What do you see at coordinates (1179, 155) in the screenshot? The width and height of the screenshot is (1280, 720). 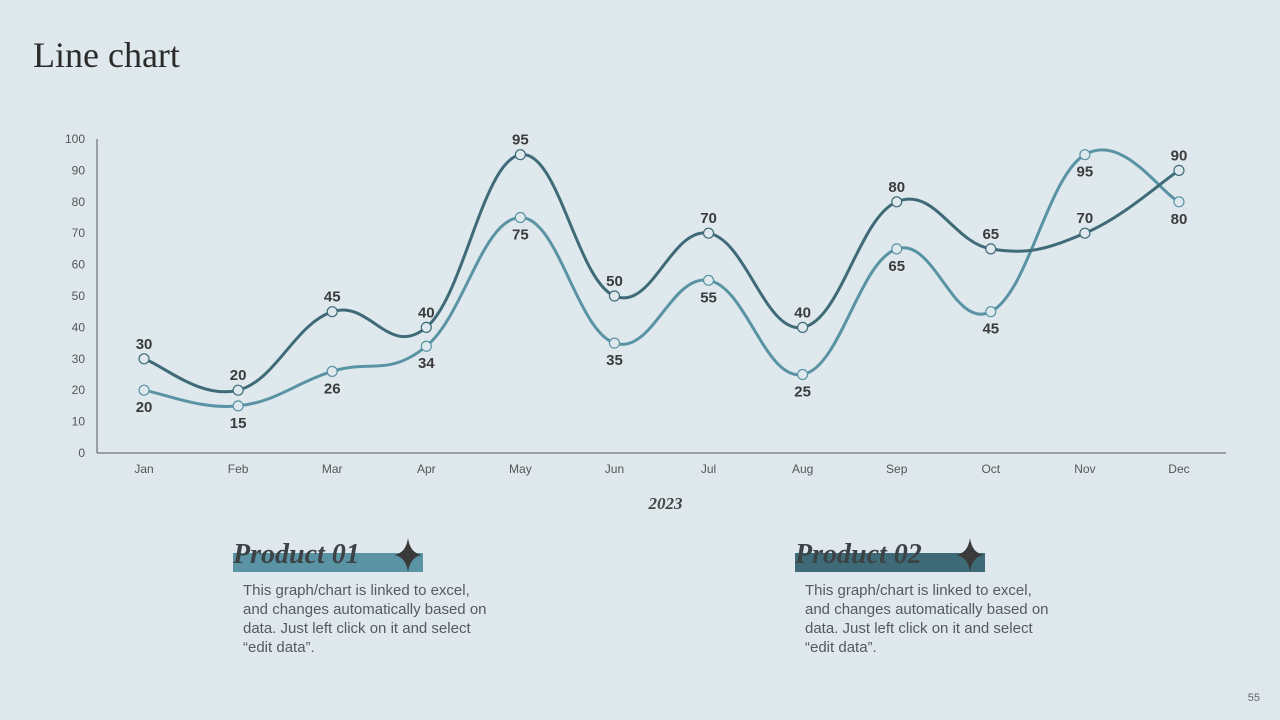 I see `data-label: 90` at bounding box center [1179, 155].